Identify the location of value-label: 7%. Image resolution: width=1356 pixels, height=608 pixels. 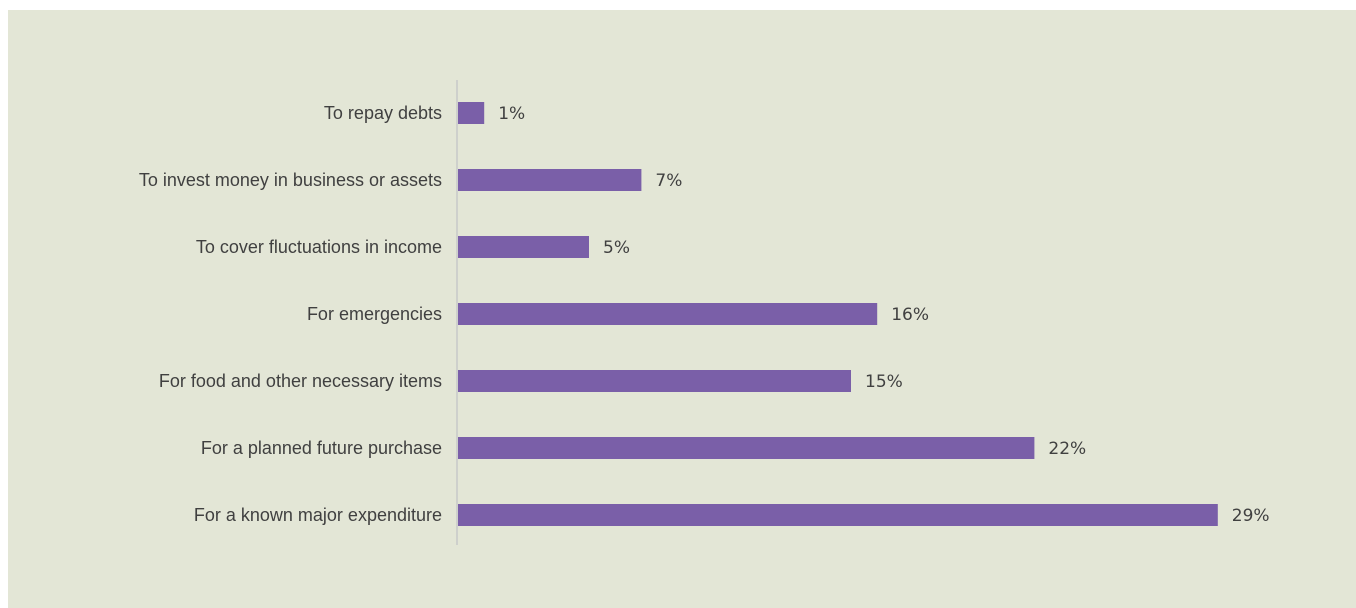
(668, 181).